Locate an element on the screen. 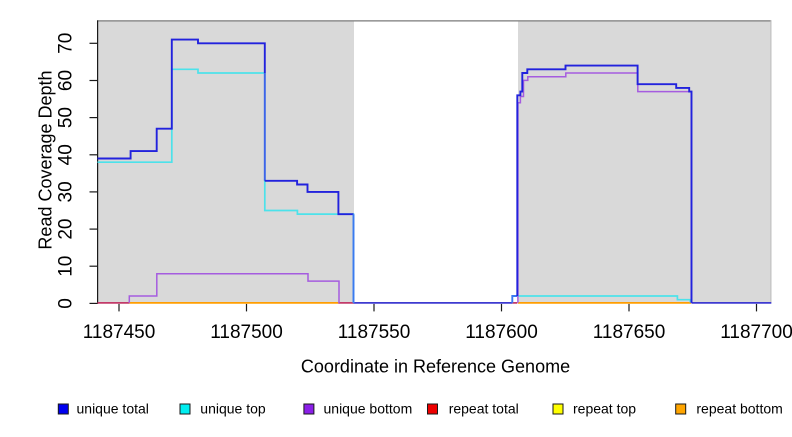 Image resolution: width=792 pixels, height=437 pixels. svg-text: 40 is located at coordinates (66, 154).